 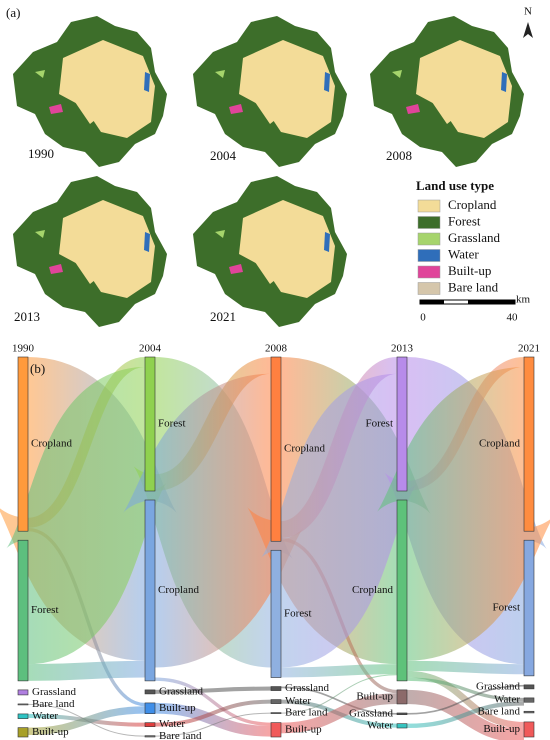 I want to click on north-arrow: N, so click(x=528, y=22).